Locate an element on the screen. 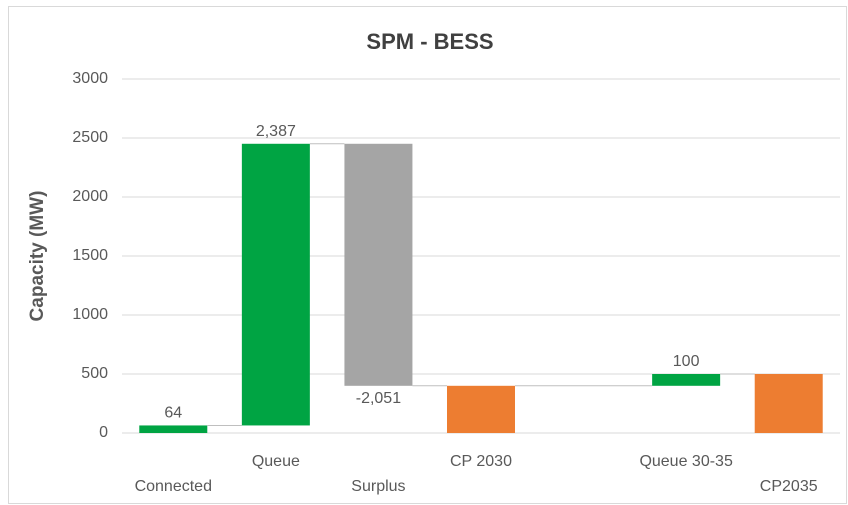  data-label: 64 is located at coordinates (173, 413).